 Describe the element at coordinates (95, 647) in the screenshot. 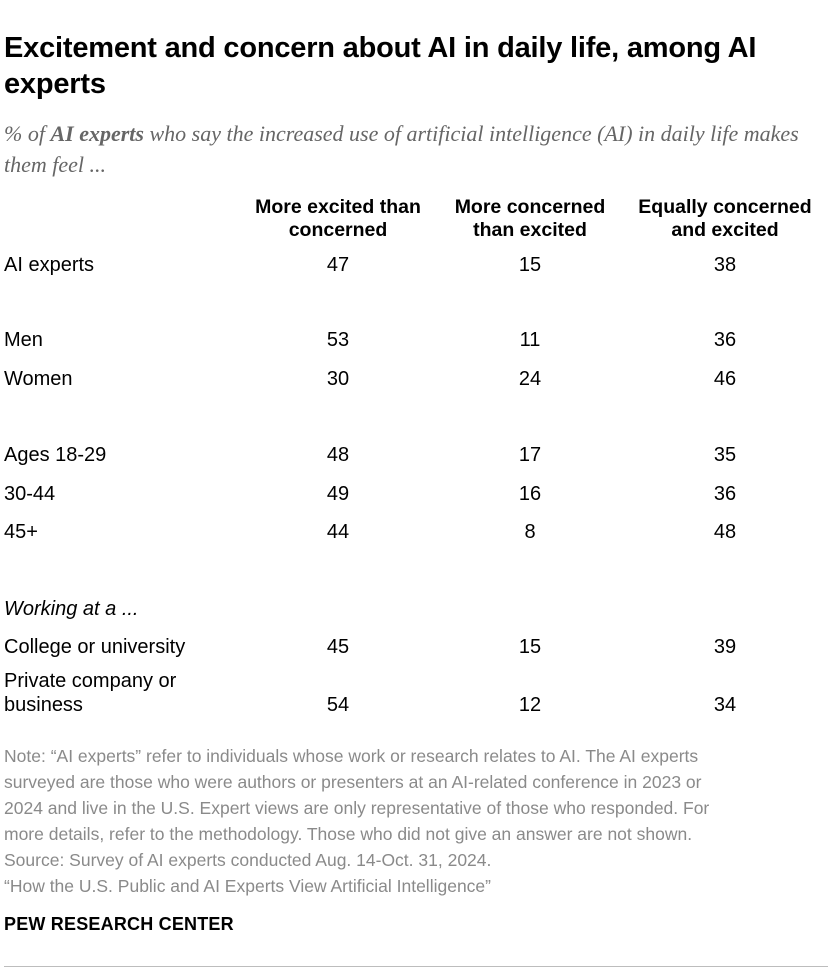

I see `row-label-college: College or university` at that location.